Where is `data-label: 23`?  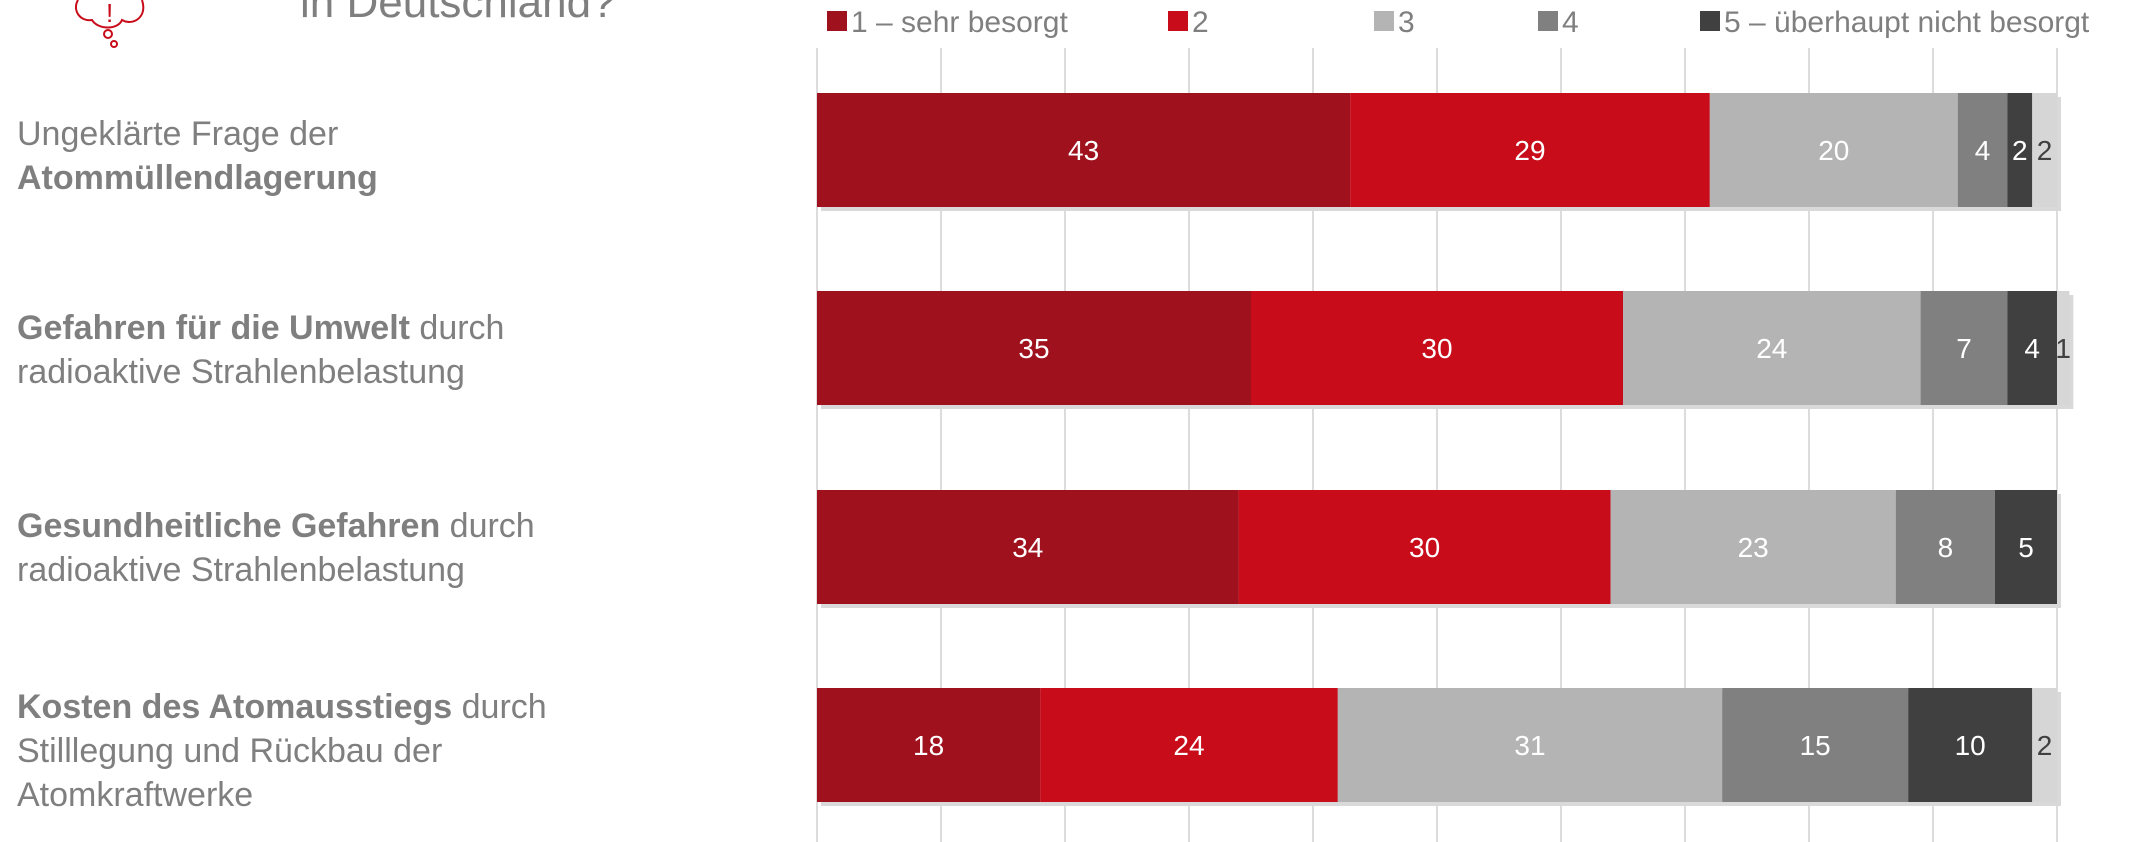
data-label: 23 is located at coordinates (1753, 547).